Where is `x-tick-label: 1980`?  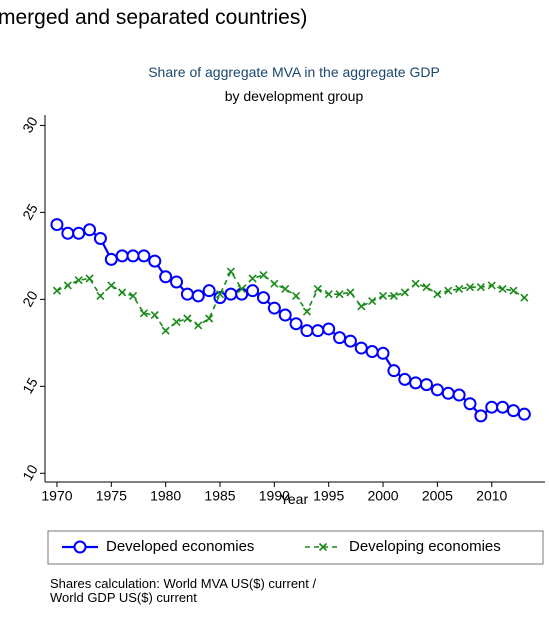 x-tick-label: 1980 is located at coordinates (165, 496).